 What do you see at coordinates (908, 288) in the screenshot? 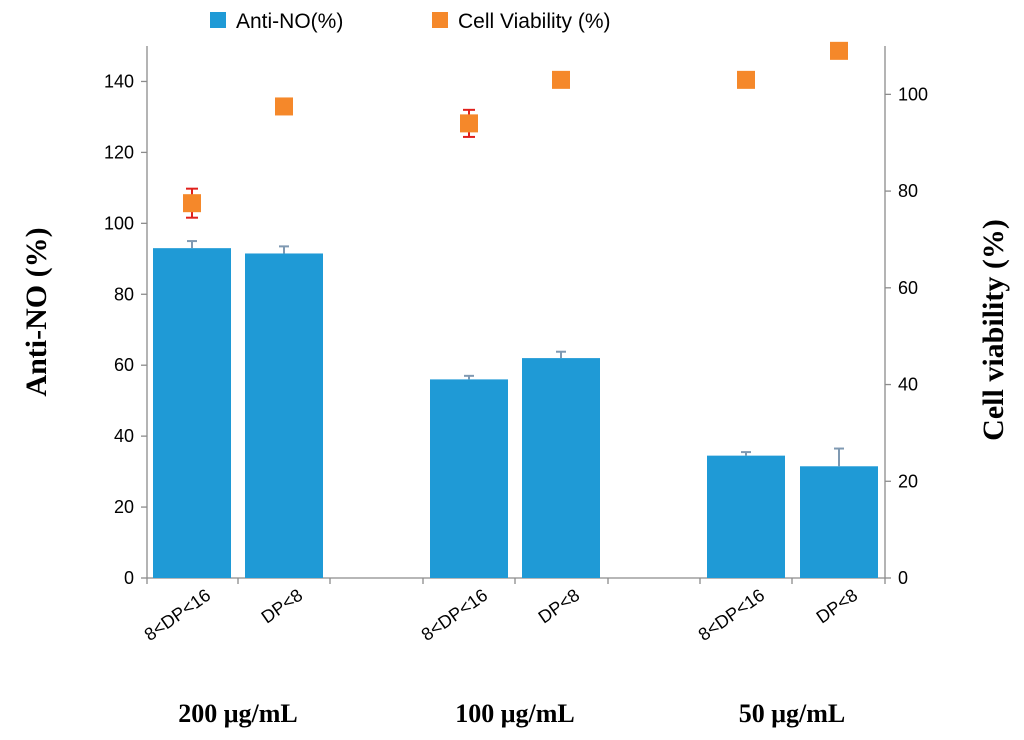
I see `y-right-tick-label: 60` at bounding box center [908, 288].